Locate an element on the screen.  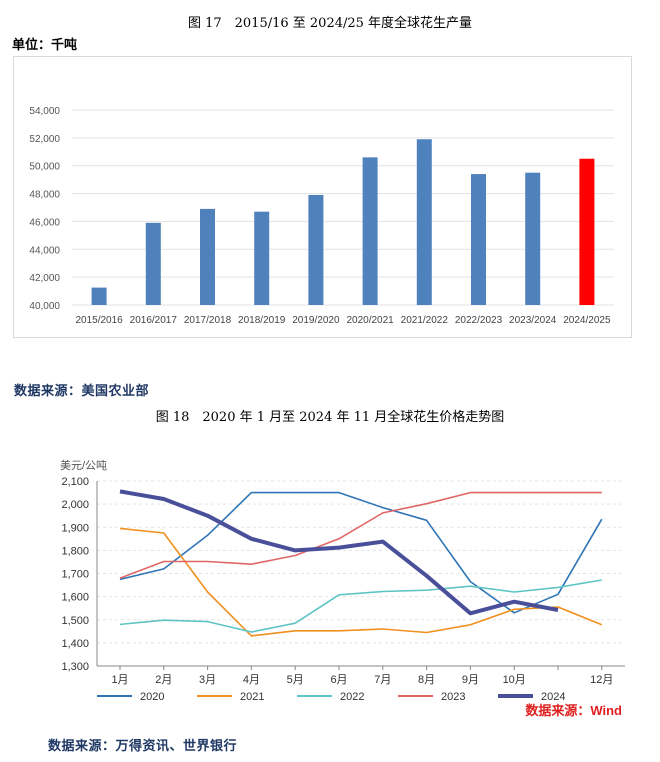
y-tick-label: 1,700 is located at coordinates (75, 575).